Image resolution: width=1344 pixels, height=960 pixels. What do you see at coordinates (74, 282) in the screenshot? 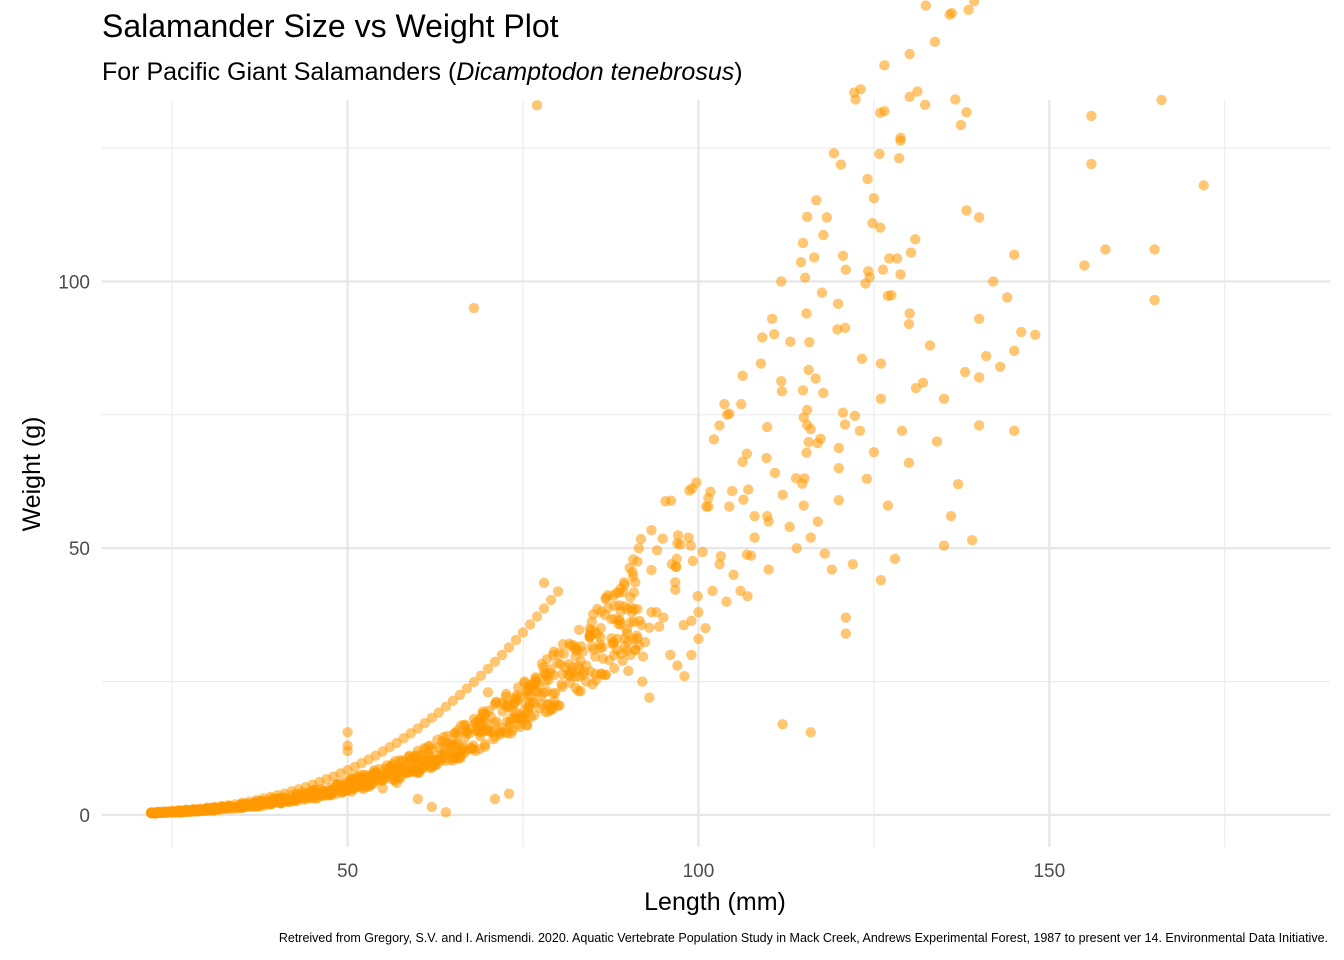
I see `y-tick-label: 100` at bounding box center [74, 282].